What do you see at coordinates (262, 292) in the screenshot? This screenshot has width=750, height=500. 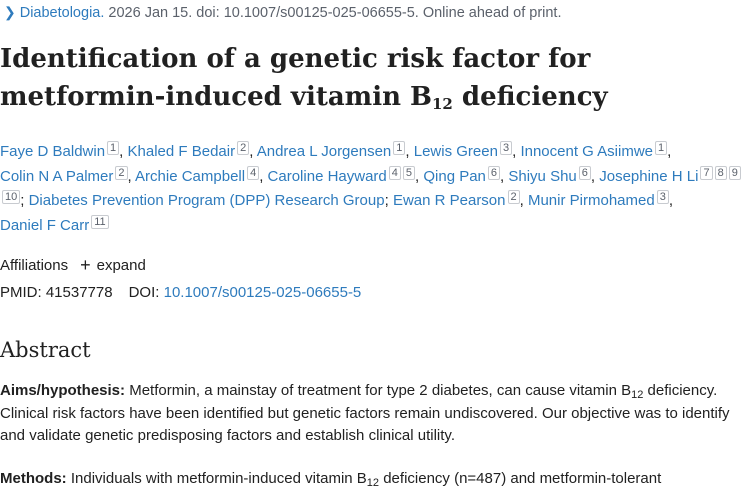 I see `doi-link: 10.1007/s00125-025-06655-5` at bounding box center [262, 292].